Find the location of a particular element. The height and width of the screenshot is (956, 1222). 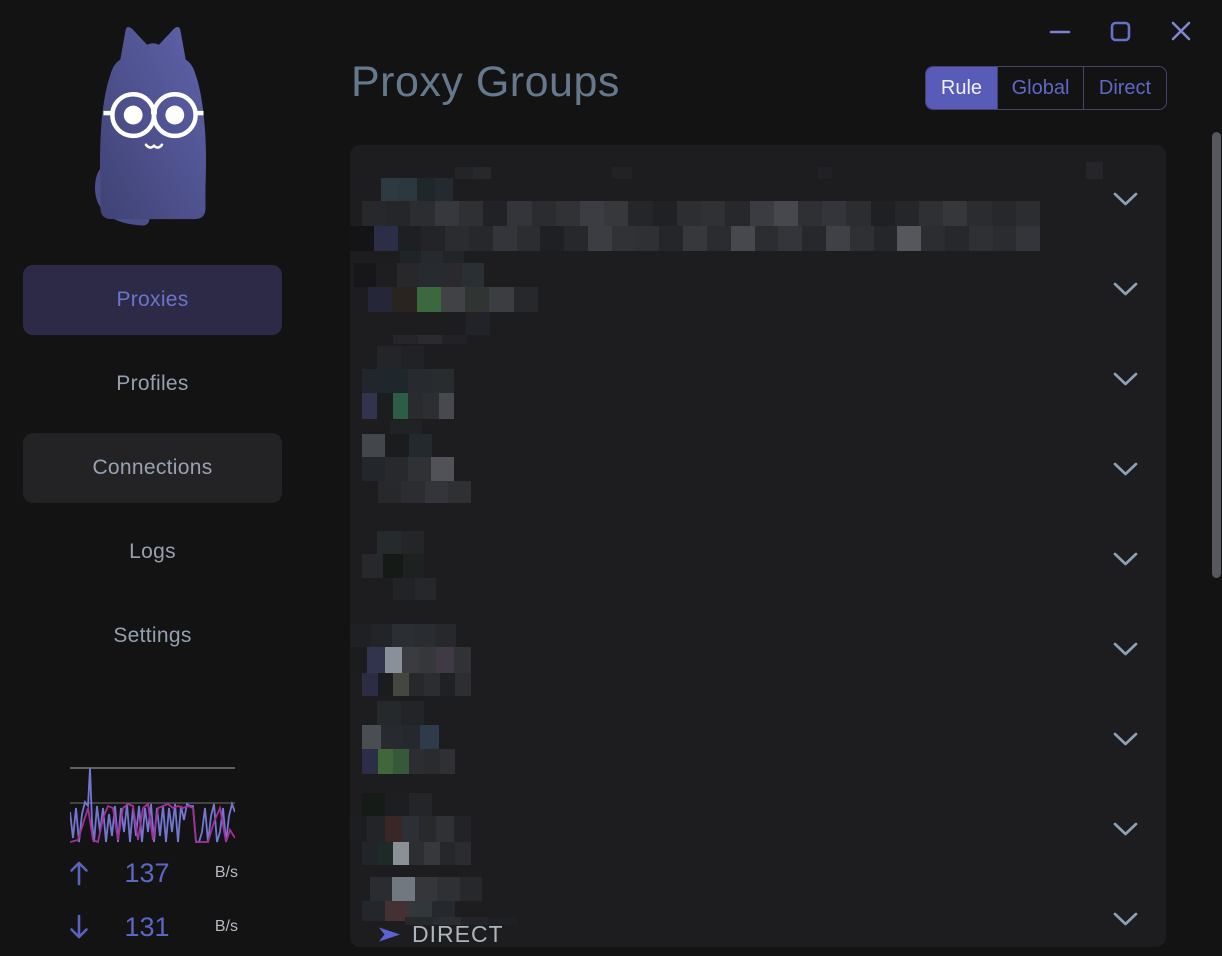

sidebar-item-proxies: Proxies is located at coordinates (152, 300).